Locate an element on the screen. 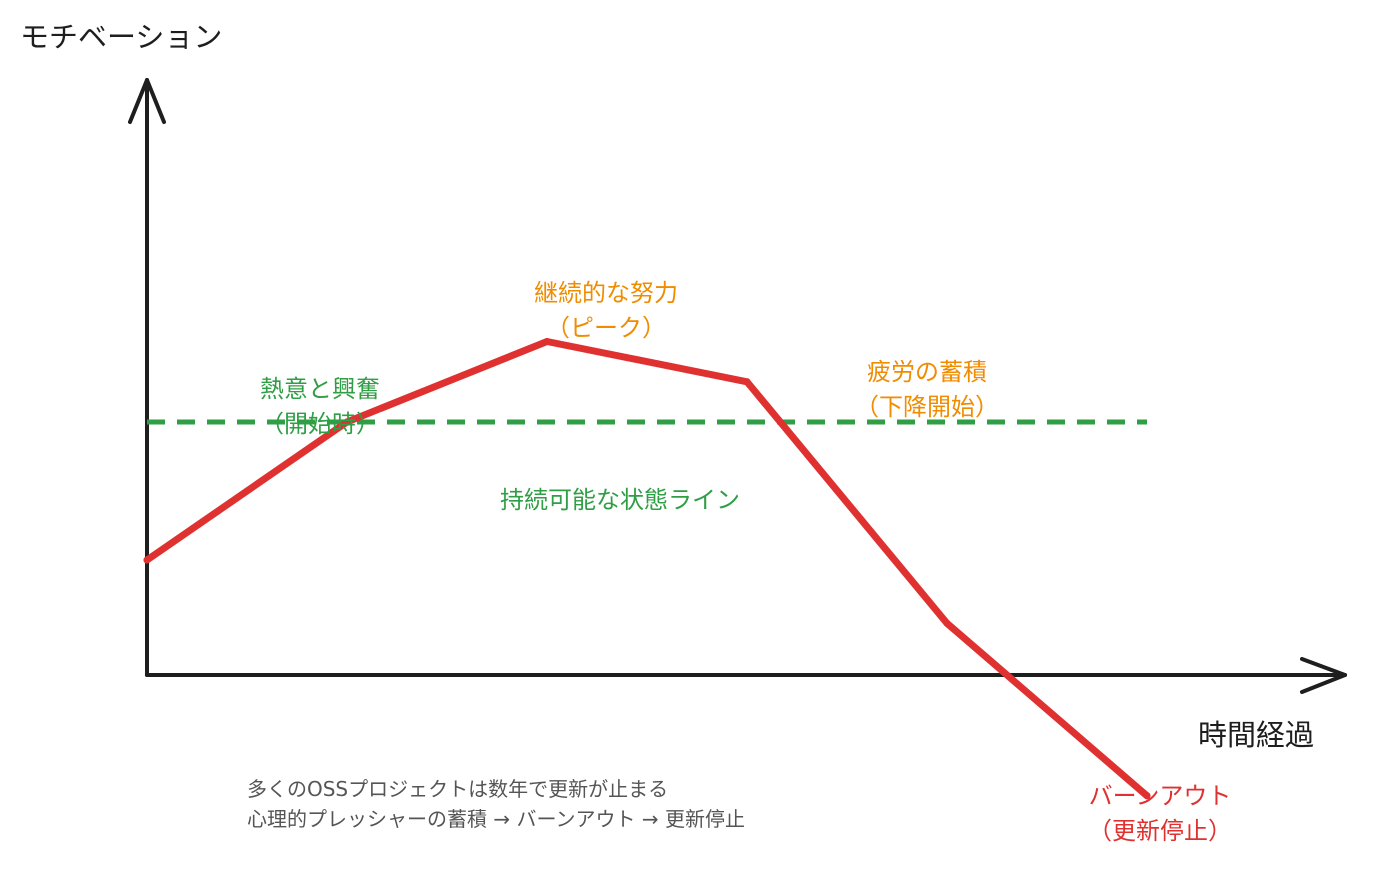 The height and width of the screenshot is (895, 1376). annotation-decline-sub: （下降開始） is located at coordinates (927, 407).